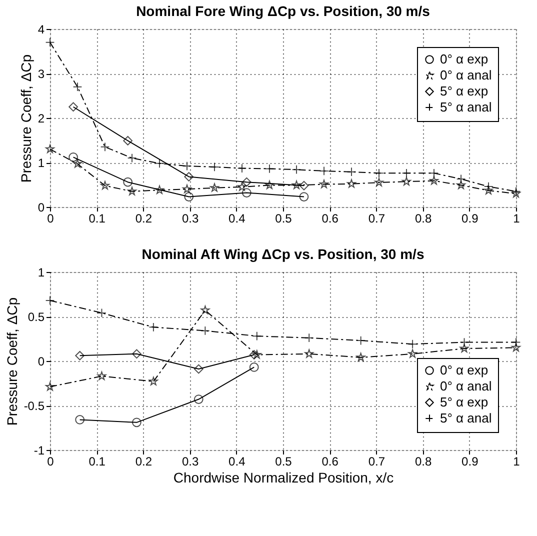 The height and width of the screenshot is (536, 537). I want to click on y-tick-label: -1, so click(39, 451).